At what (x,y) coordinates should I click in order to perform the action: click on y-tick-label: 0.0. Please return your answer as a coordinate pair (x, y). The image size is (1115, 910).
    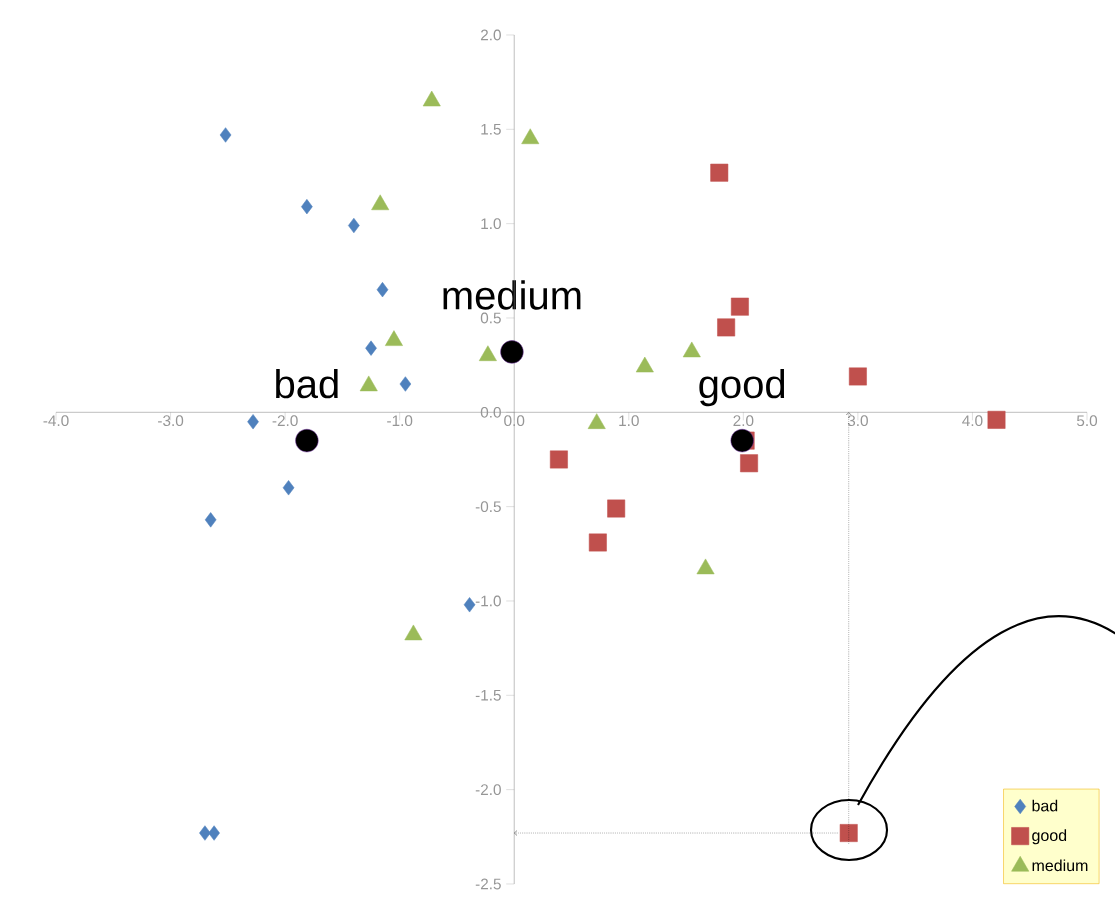
    Looking at the image, I should click on (490, 412).